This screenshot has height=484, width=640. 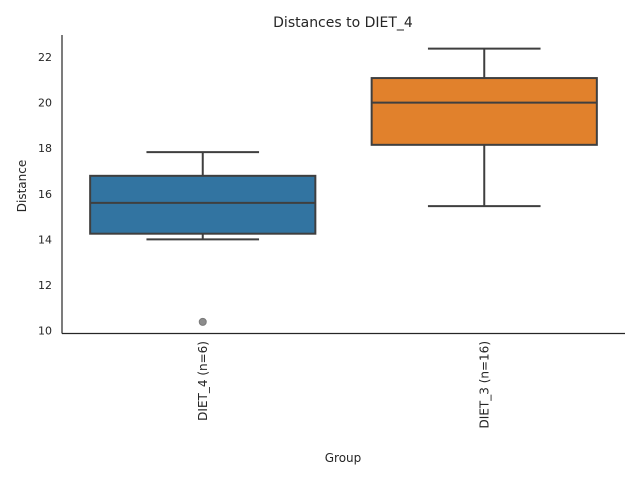 I want to click on y-tick-label: 14, so click(x=45, y=239).